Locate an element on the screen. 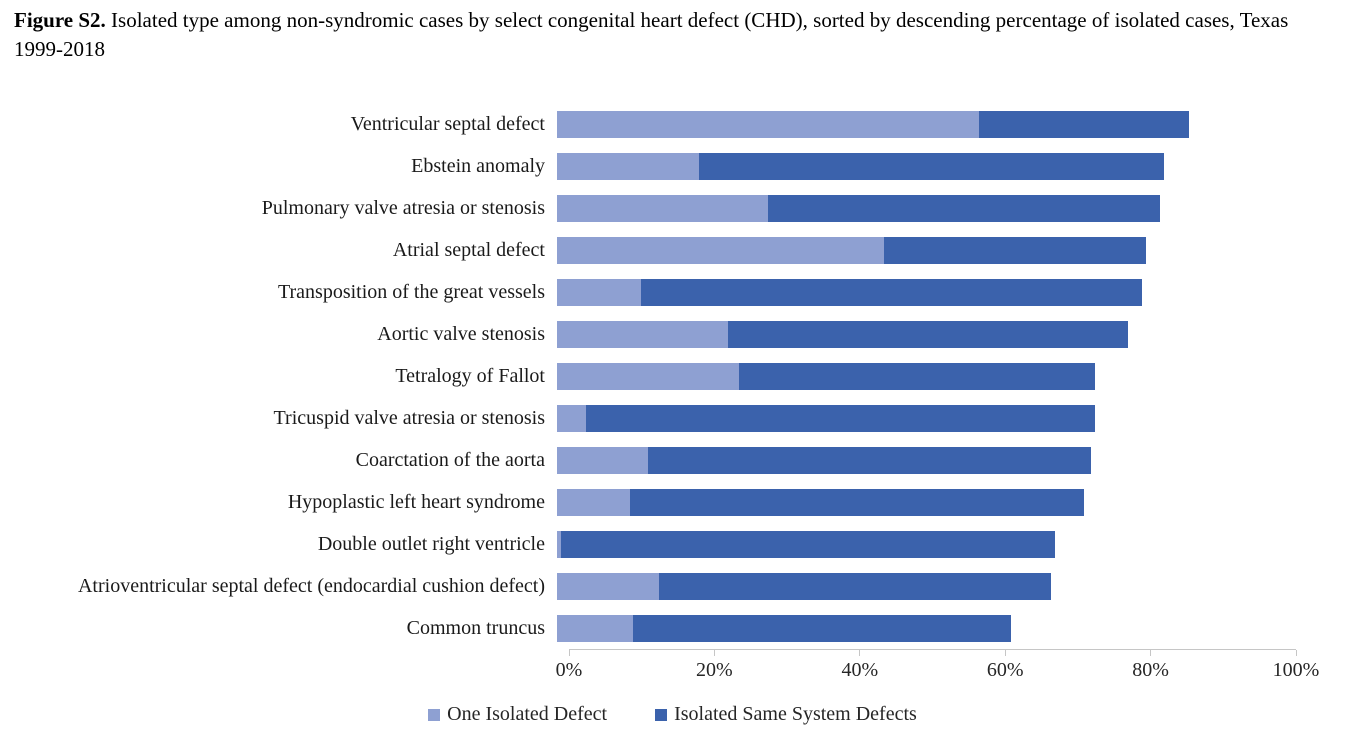 The image size is (1345, 751). chart-row: Double outlet right ventricle is located at coordinates (672, 544).